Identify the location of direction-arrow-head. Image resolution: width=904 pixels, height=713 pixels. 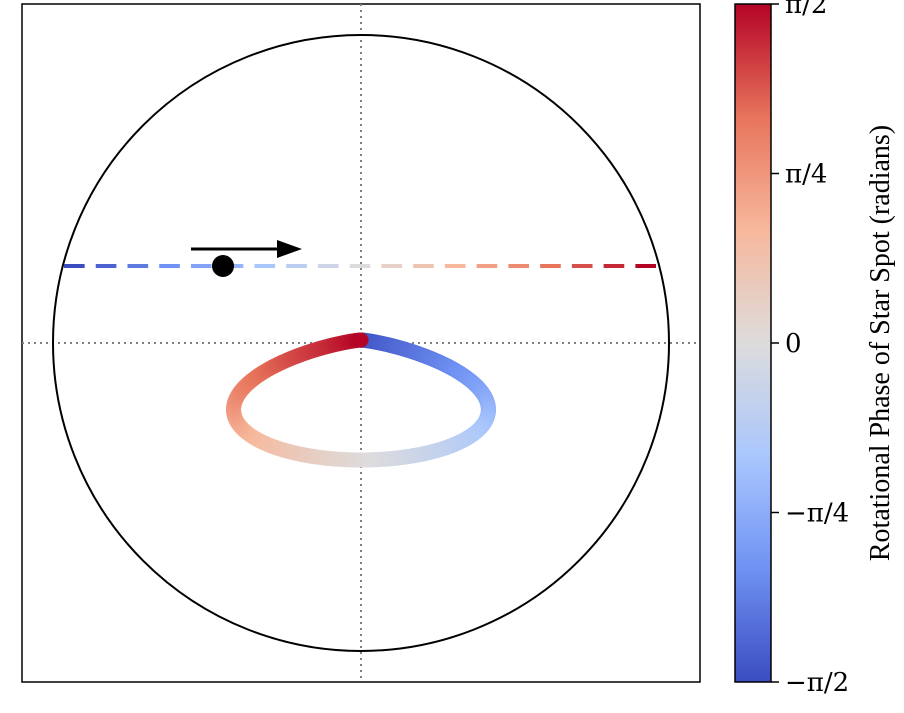
(289, 249).